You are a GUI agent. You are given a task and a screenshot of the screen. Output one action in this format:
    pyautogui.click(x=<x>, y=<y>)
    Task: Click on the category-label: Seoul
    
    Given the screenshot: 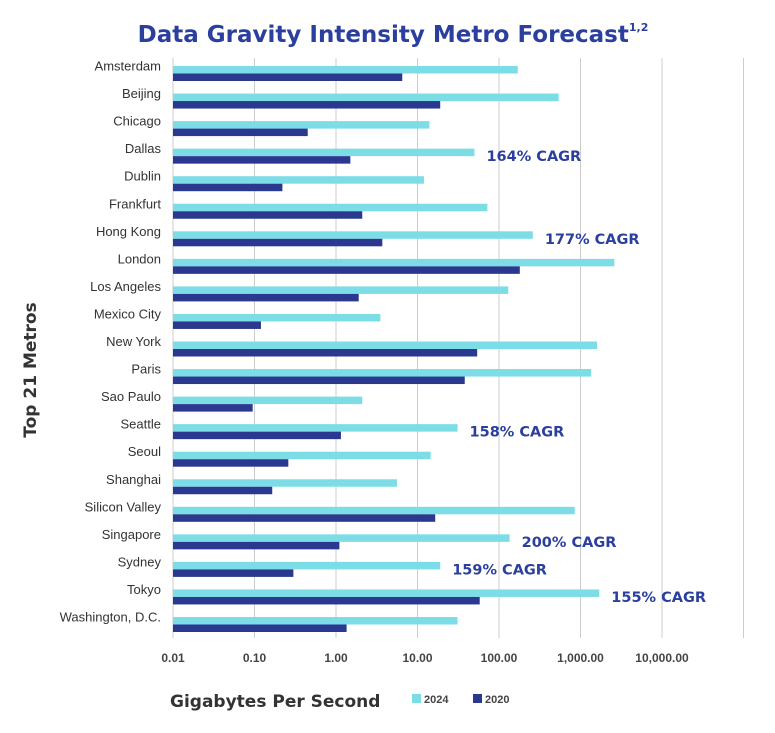 What is the action you would take?
    pyautogui.click(x=144, y=451)
    